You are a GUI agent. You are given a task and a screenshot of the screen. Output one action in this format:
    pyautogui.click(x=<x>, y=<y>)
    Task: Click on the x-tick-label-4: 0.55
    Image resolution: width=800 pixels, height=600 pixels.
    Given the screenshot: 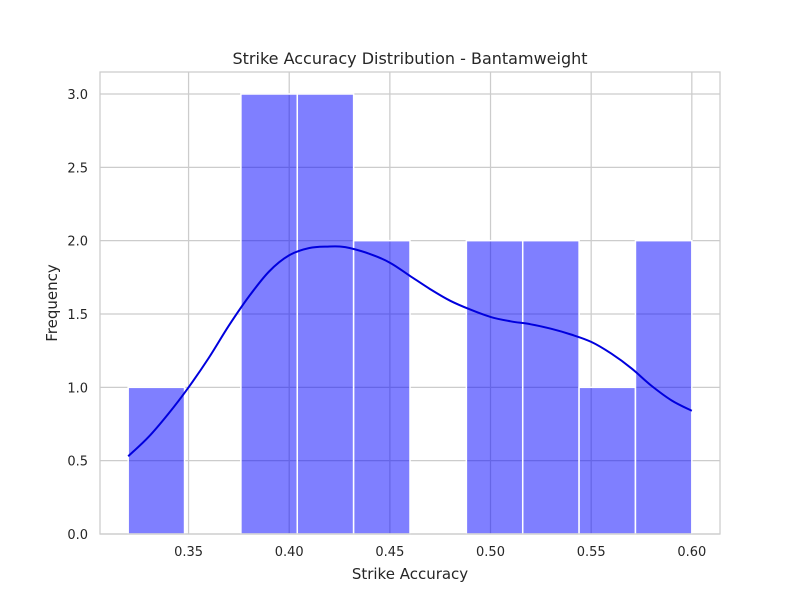 What is the action you would take?
    pyautogui.click(x=591, y=552)
    